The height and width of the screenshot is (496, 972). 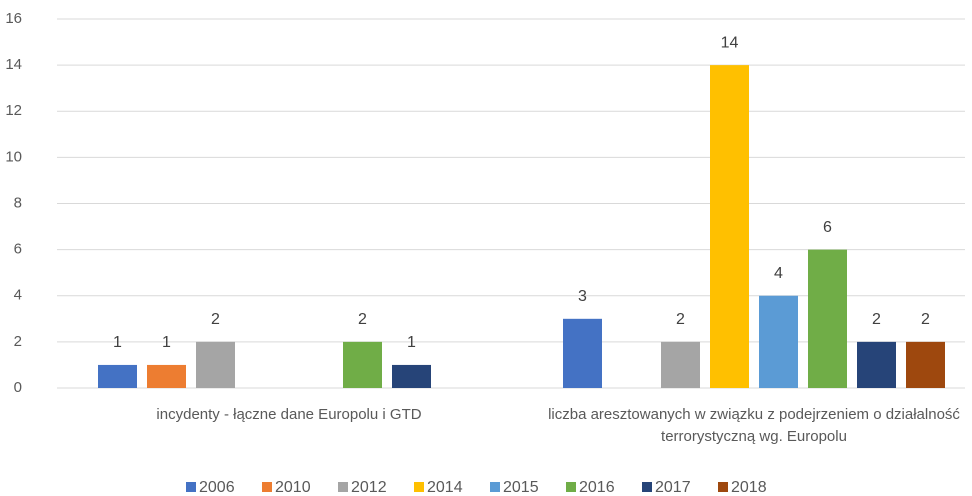 What do you see at coordinates (18, 387) in the screenshot?
I see `y-tick-label: 0` at bounding box center [18, 387].